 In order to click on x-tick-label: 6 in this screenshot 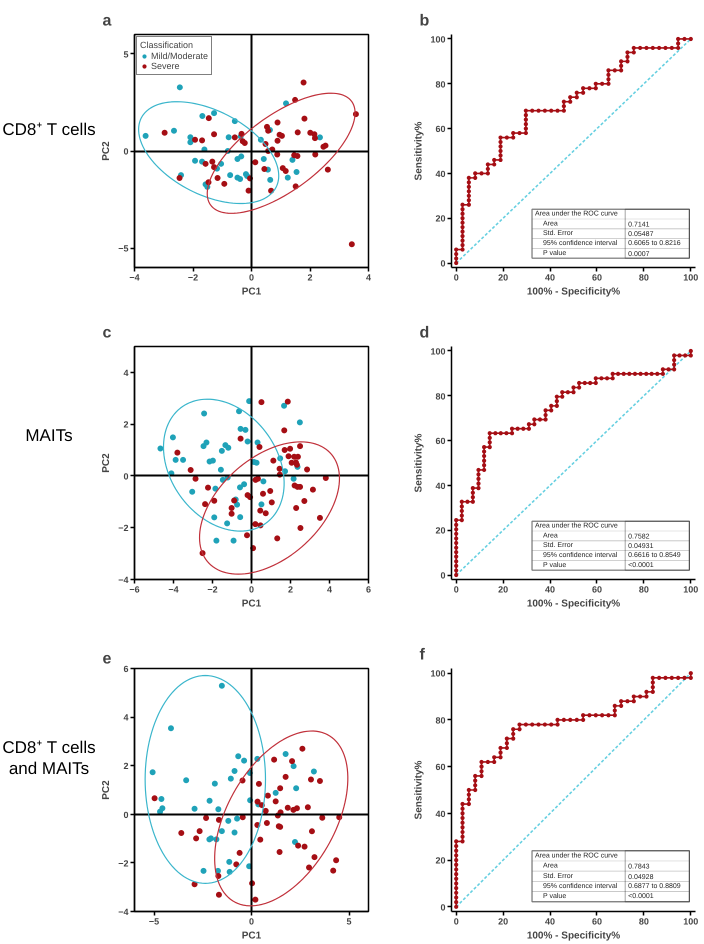, I will do `click(369, 589)`.